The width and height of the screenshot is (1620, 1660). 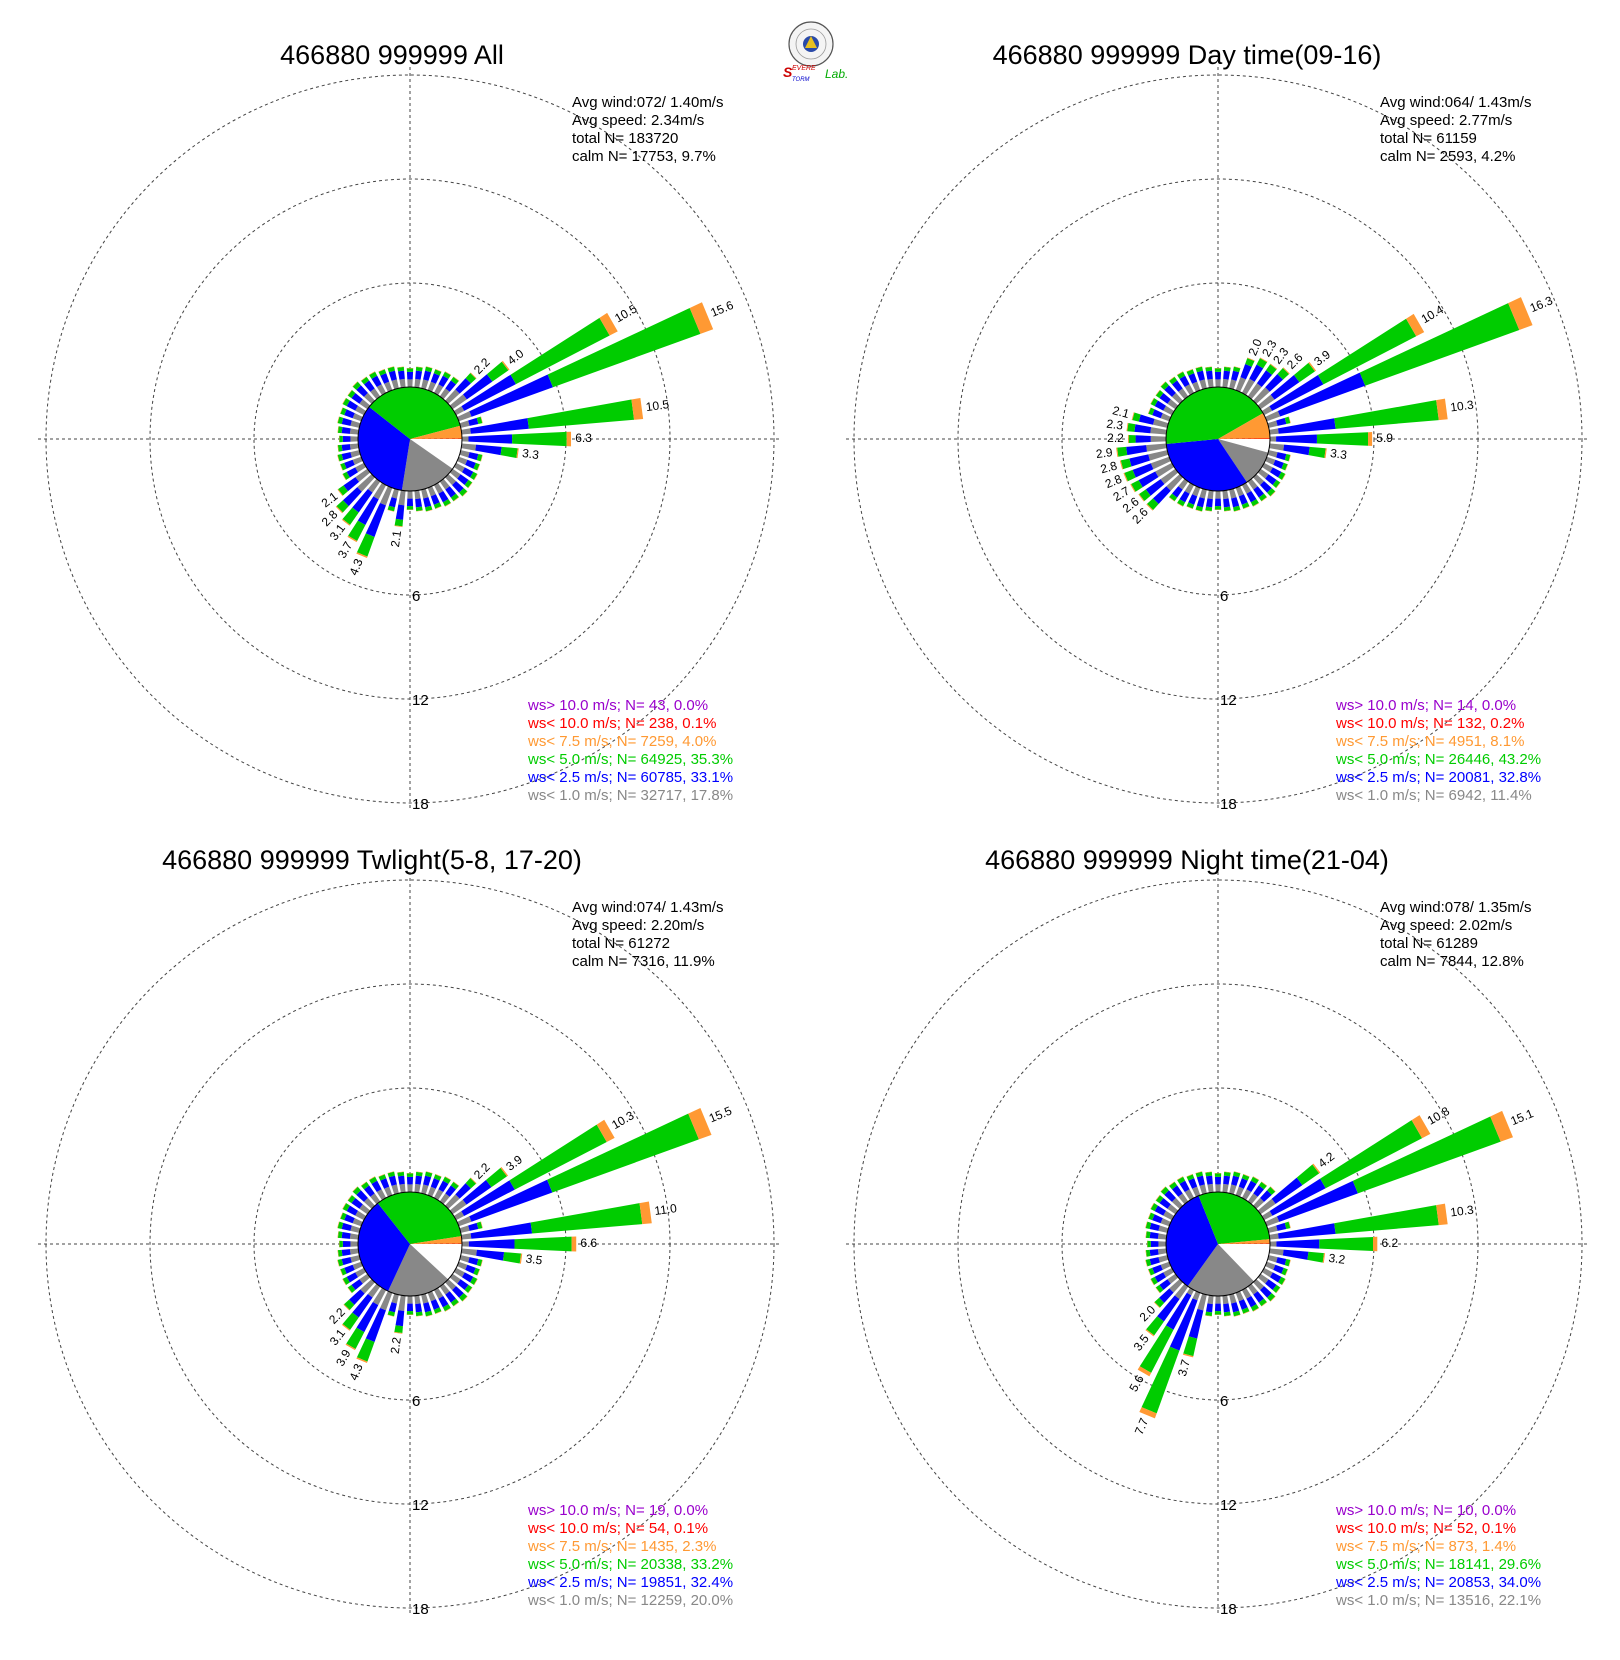 What do you see at coordinates (1429, 723) in the screenshot?
I see `legend-entry: ws< 10.0 m/s; N= 132, 0.2%` at bounding box center [1429, 723].